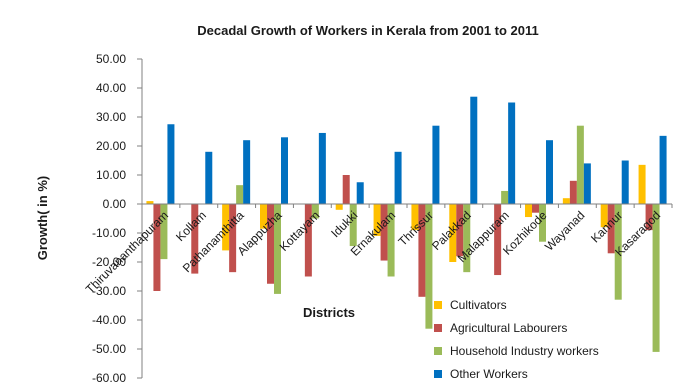 The width and height of the screenshot is (684, 387). What do you see at coordinates (109, 233) in the screenshot?
I see `y-tick-label: -10.00` at bounding box center [109, 233].